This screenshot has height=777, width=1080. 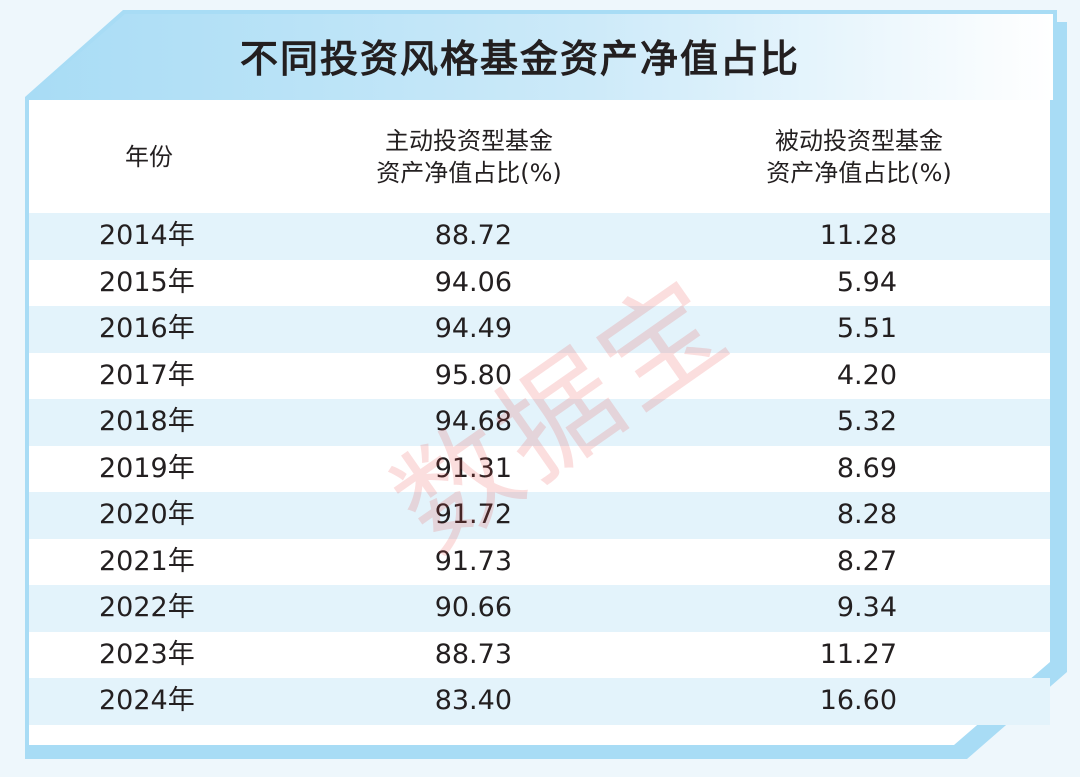 What do you see at coordinates (858, 700) in the screenshot?
I see `cell-passive-share: 16.60` at bounding box center [858, 700].